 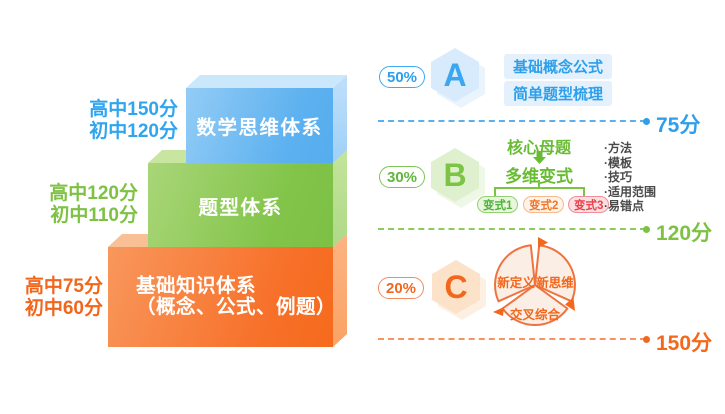 I want to click on math-thinking-block-side-face, so click(x=340, y=119).